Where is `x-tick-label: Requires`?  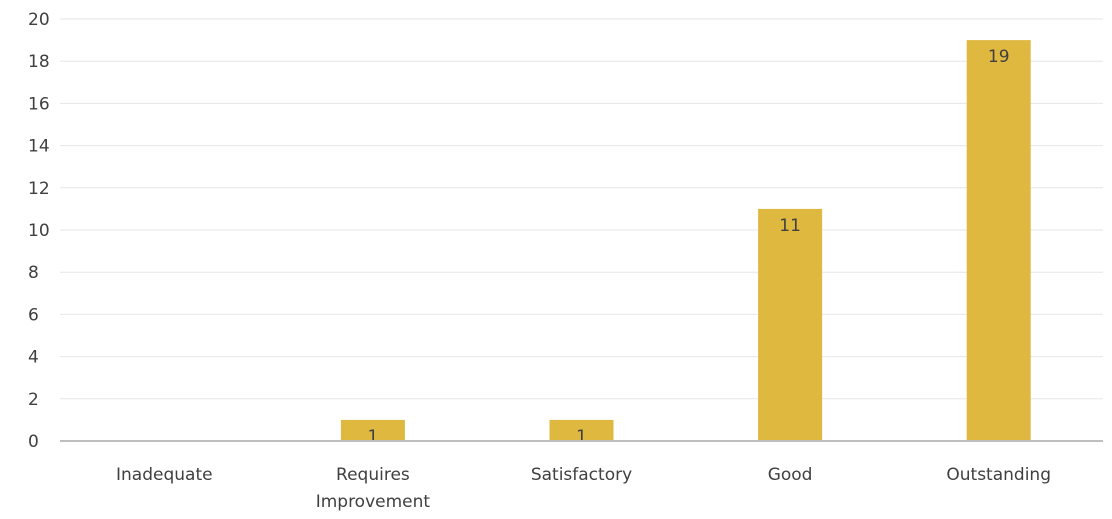
x-tick-label: Requires is located at coordinates (373, 475).